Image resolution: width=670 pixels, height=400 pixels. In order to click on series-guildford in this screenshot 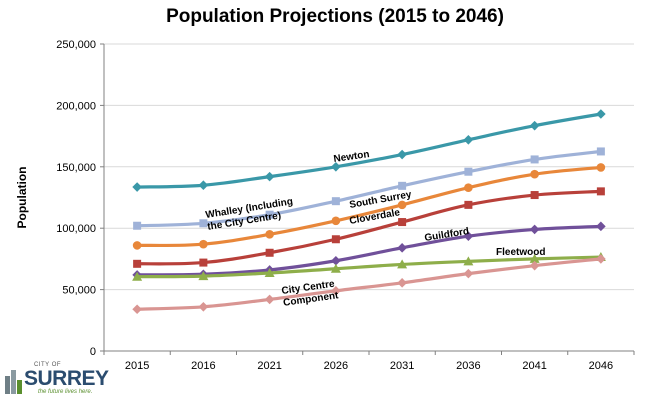, I will do `click(369, 250)`.